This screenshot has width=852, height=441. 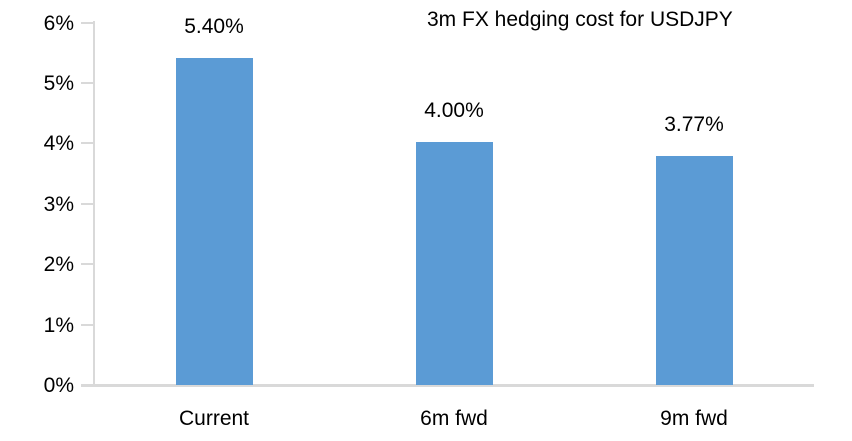 What do you see at coordinates (58, 23) in the screenshot?
I see `y-axis-tick-label: 6%` at bounding box center [58, 23].